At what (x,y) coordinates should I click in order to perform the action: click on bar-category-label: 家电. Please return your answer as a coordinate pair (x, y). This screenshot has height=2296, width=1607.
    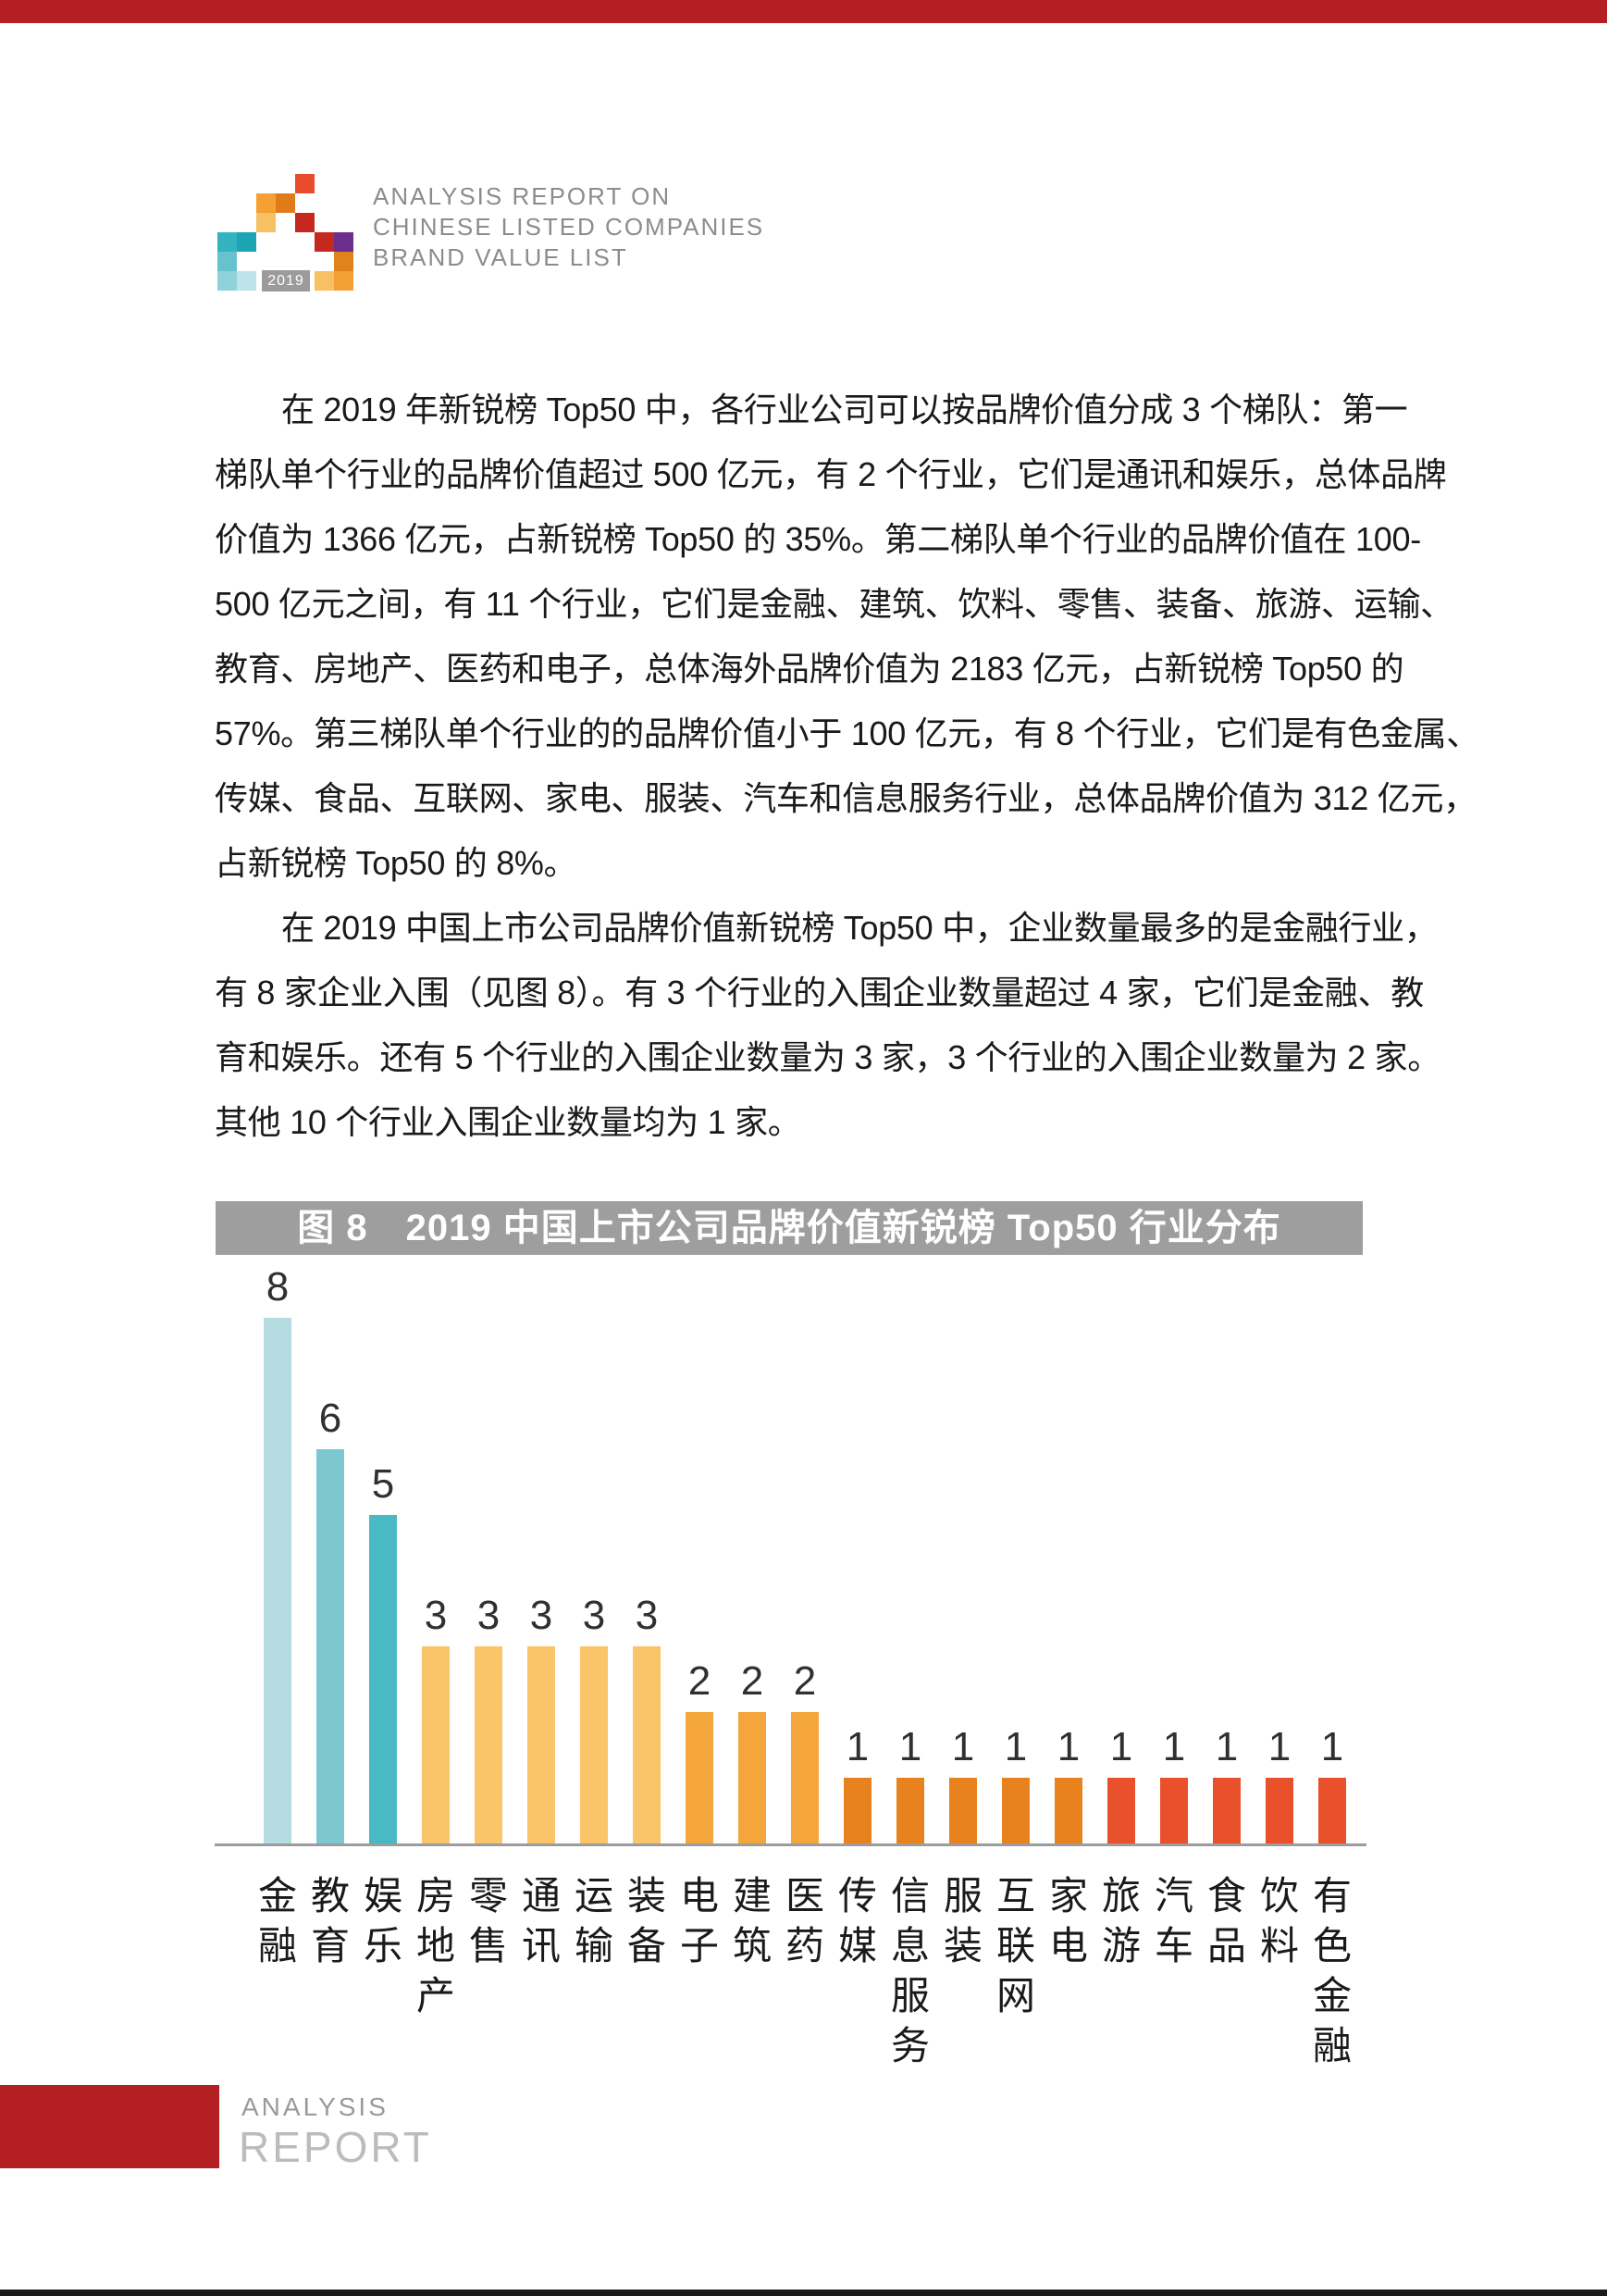
    Looking at the image, I should click on (1068, 1921).